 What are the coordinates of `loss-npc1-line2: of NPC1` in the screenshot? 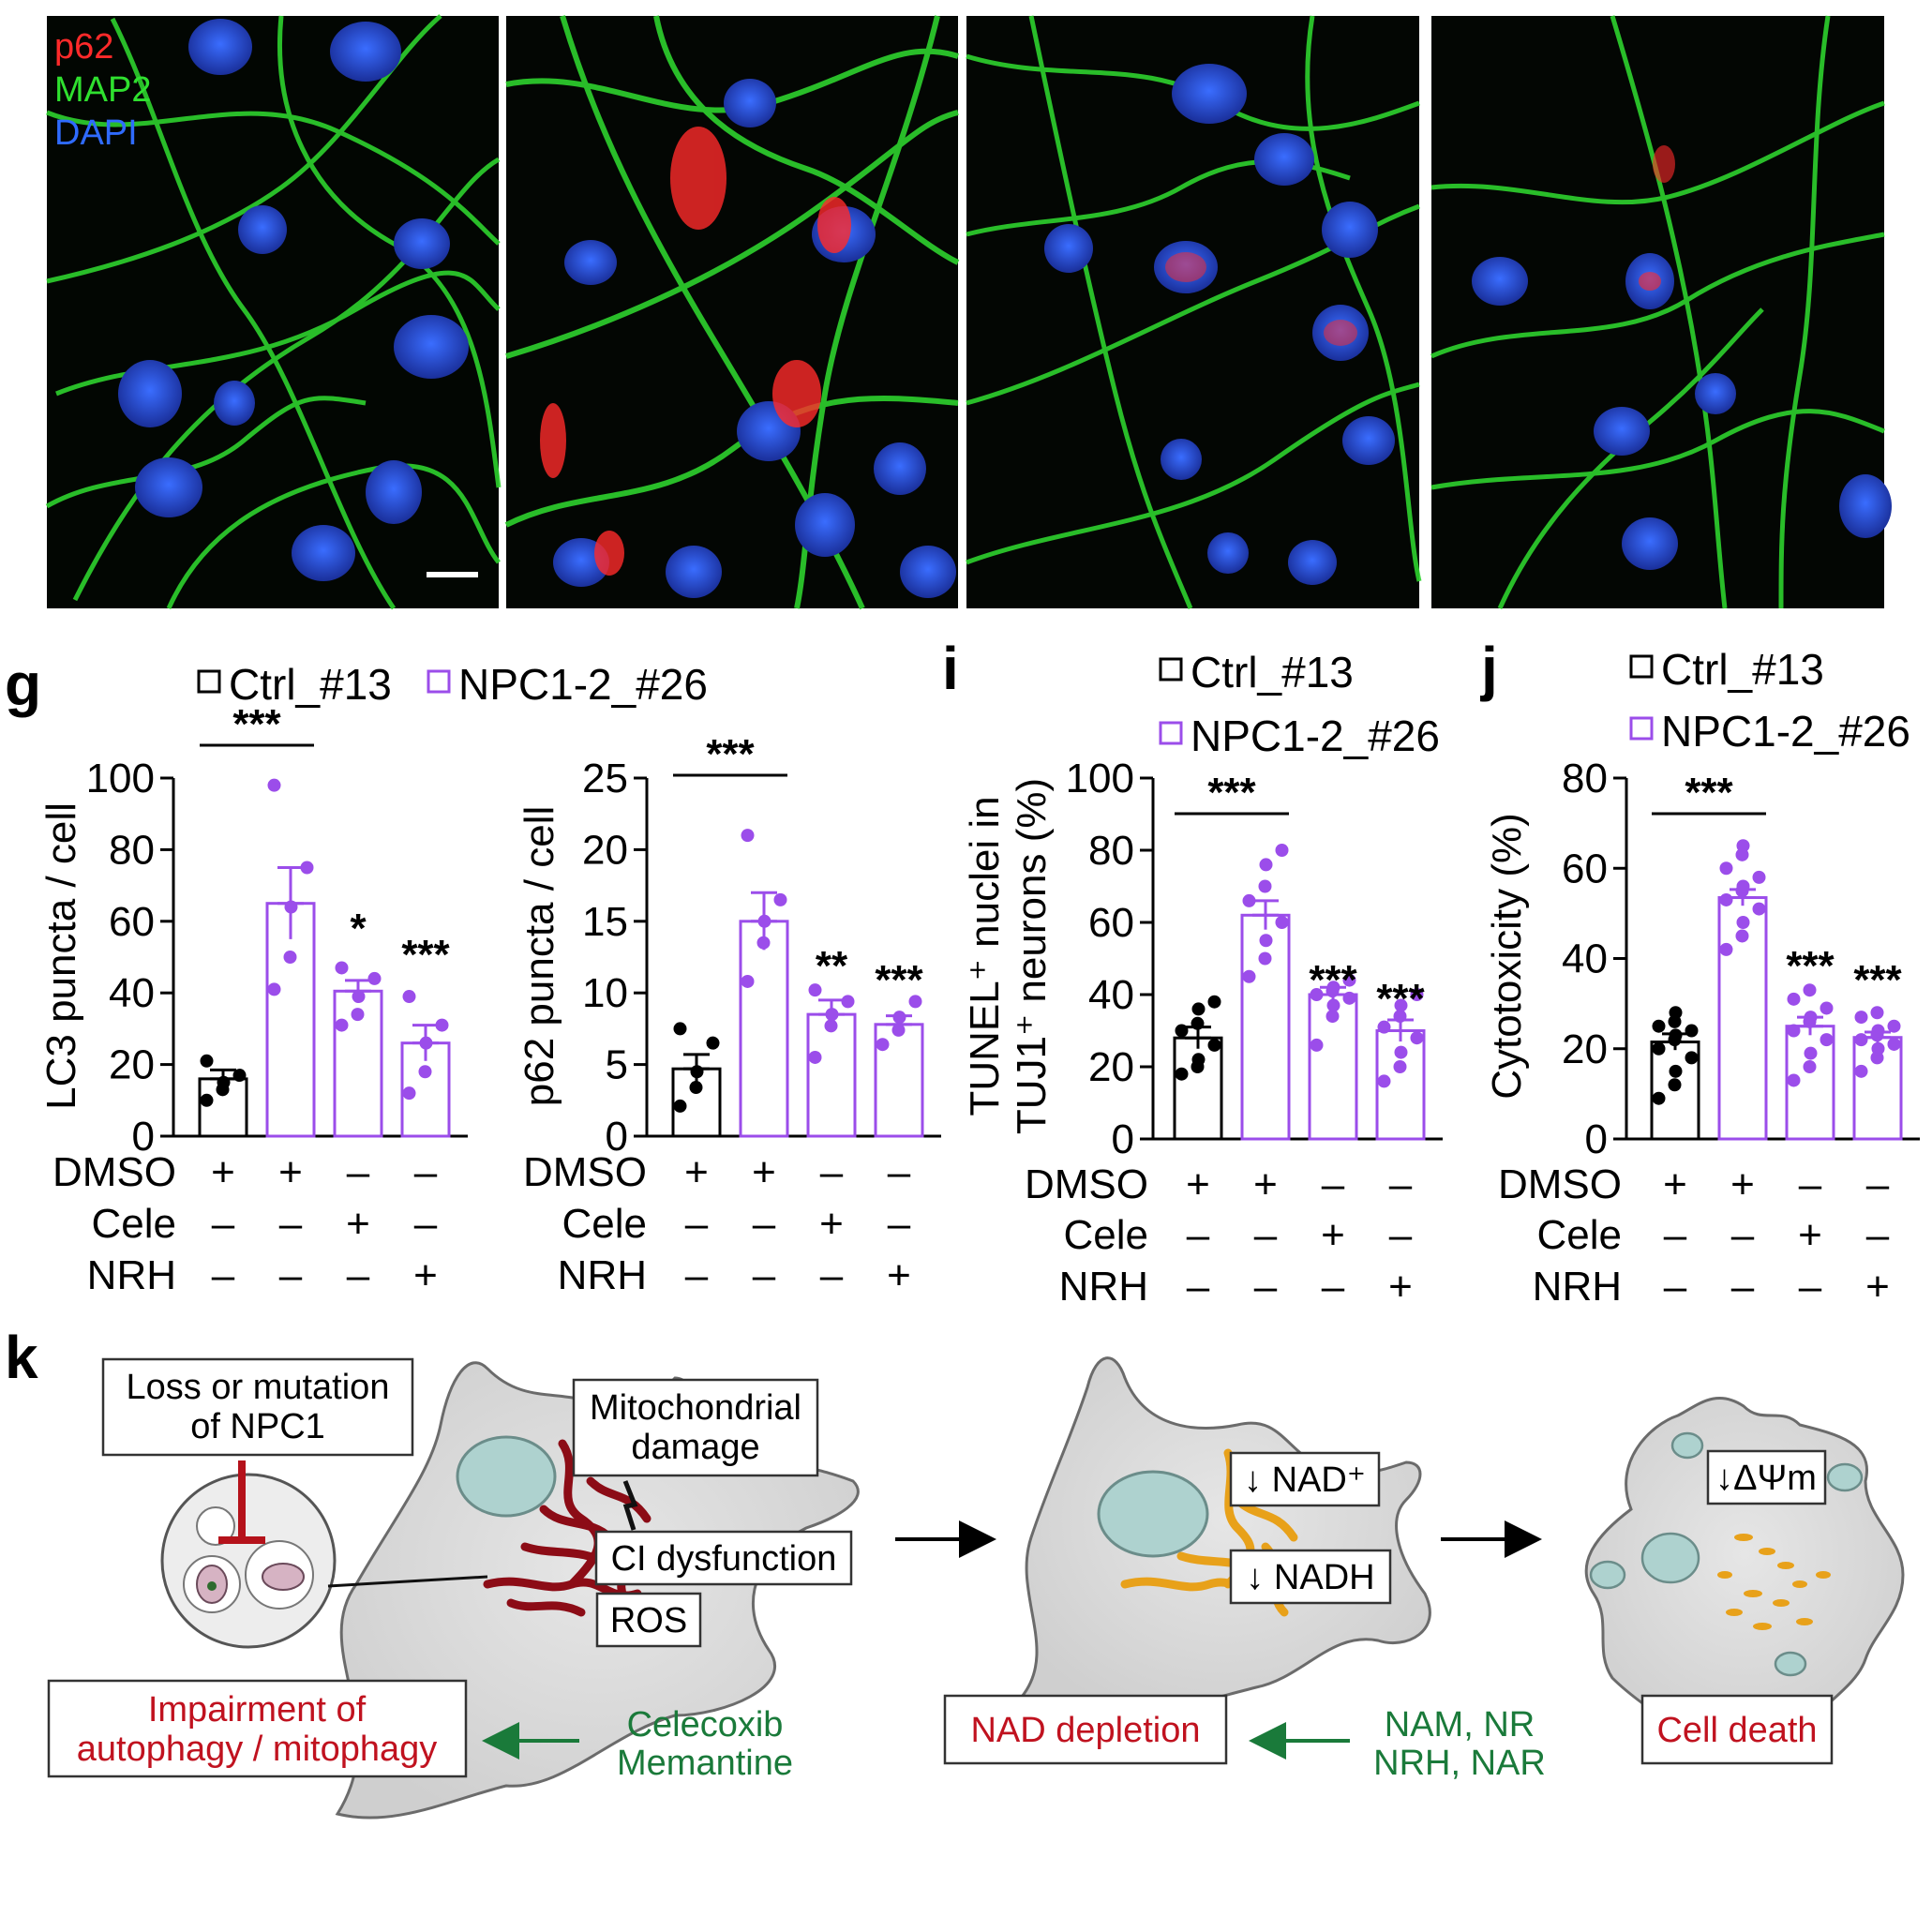 It's located at (257, 1426).